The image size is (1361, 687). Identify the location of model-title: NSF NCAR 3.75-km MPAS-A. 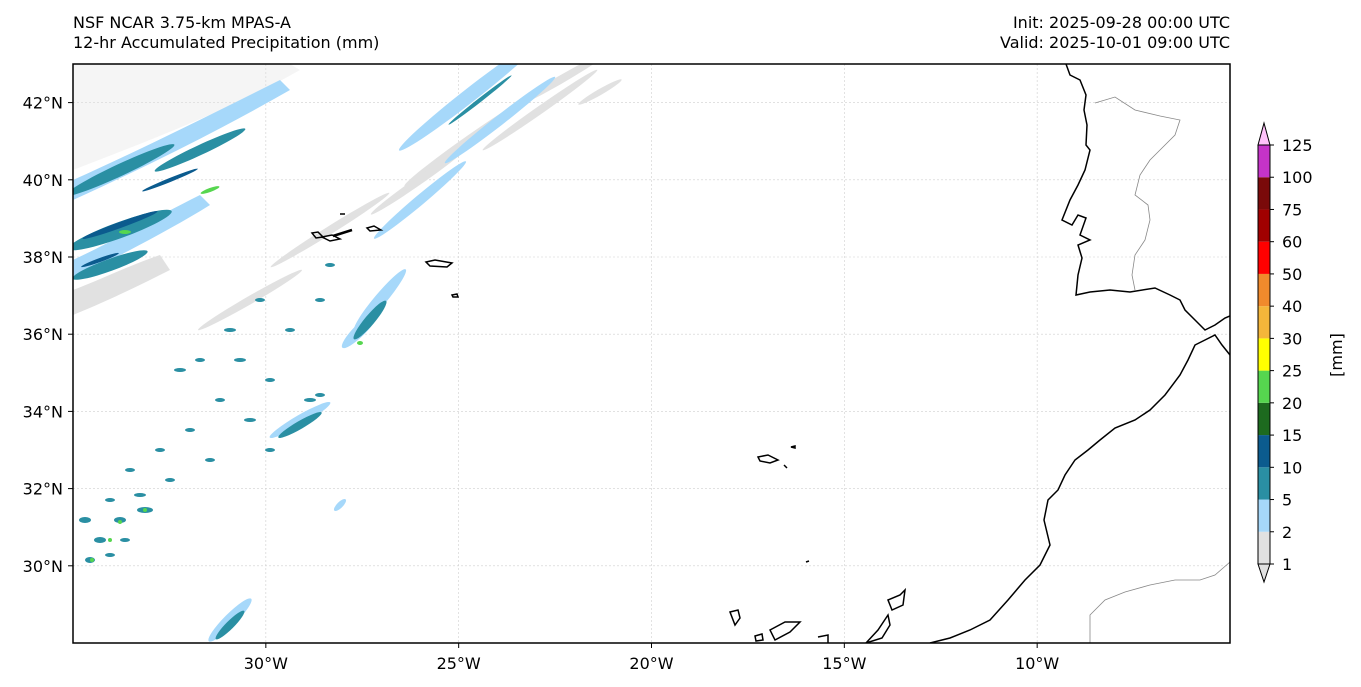
(182, 22).